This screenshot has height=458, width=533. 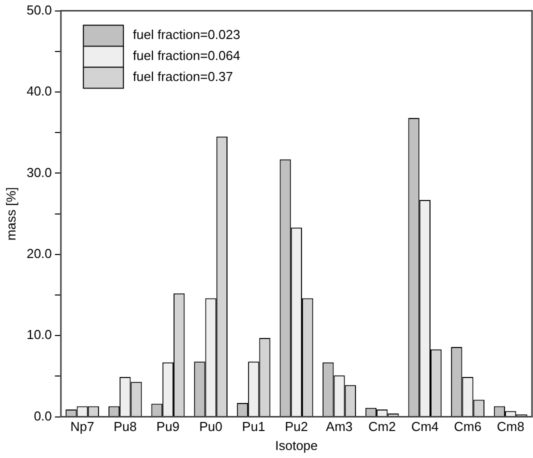 I want to click on y-tick-label: 50.0, so click(x=39, y=10).